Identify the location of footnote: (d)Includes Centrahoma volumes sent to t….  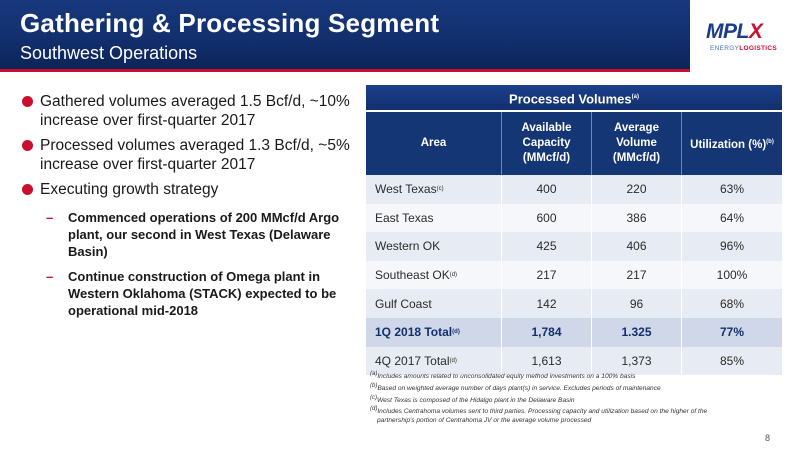
(577, 411).